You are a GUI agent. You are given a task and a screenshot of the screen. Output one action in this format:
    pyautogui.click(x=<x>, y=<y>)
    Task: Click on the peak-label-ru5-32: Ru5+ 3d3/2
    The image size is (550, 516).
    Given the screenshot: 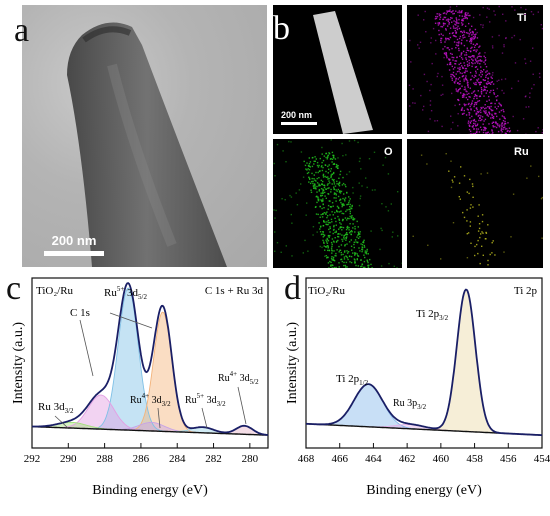 What is the action you would take?
    pyautogui.click(x=205, y=400)
    